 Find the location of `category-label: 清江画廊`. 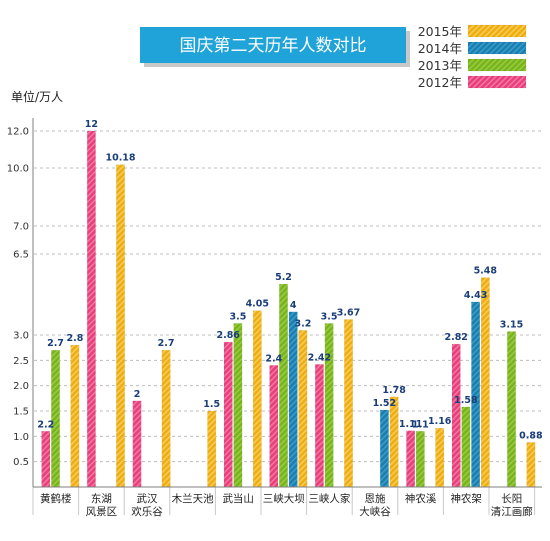

category-label: 清江画廊 is located at coordinates (512, 511).